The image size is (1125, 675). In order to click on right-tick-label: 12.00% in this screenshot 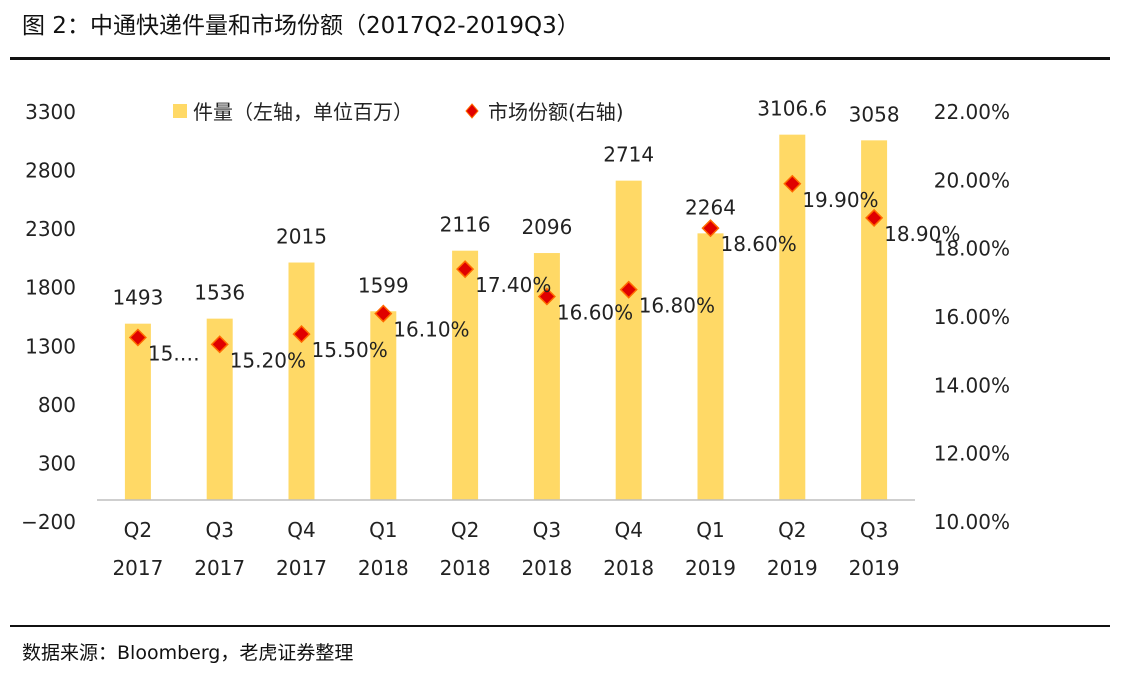, I will do `click(972, 454)`.